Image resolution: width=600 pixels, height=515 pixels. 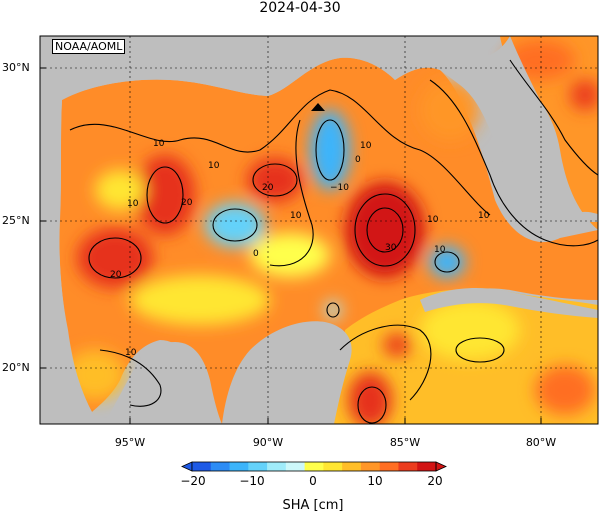 I want to click on contour-label: 30, so click(x=391, y=248).